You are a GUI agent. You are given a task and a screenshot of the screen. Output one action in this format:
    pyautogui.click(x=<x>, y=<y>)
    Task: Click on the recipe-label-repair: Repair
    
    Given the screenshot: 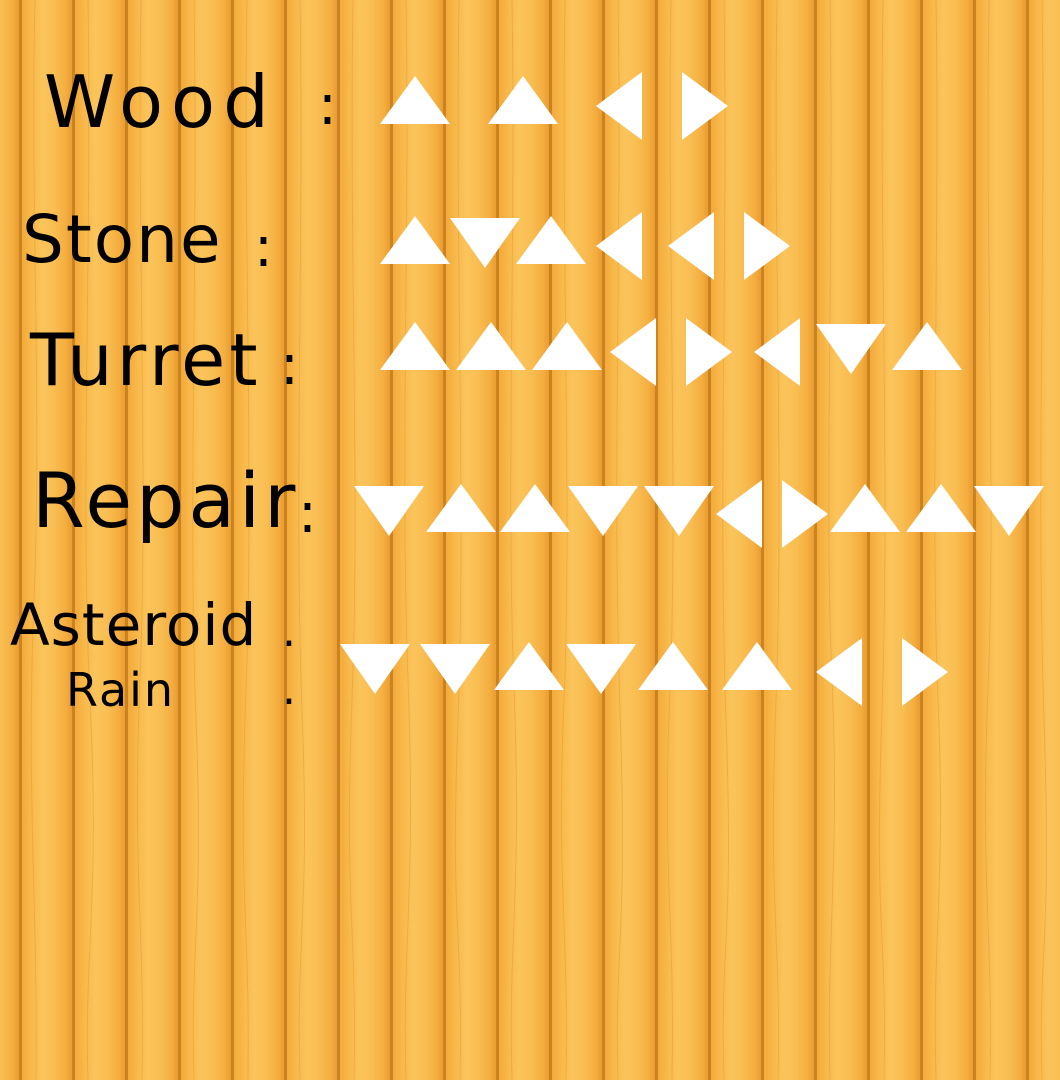 What is the action you would take?
    pyautogui.click(x=166, y=500)
    